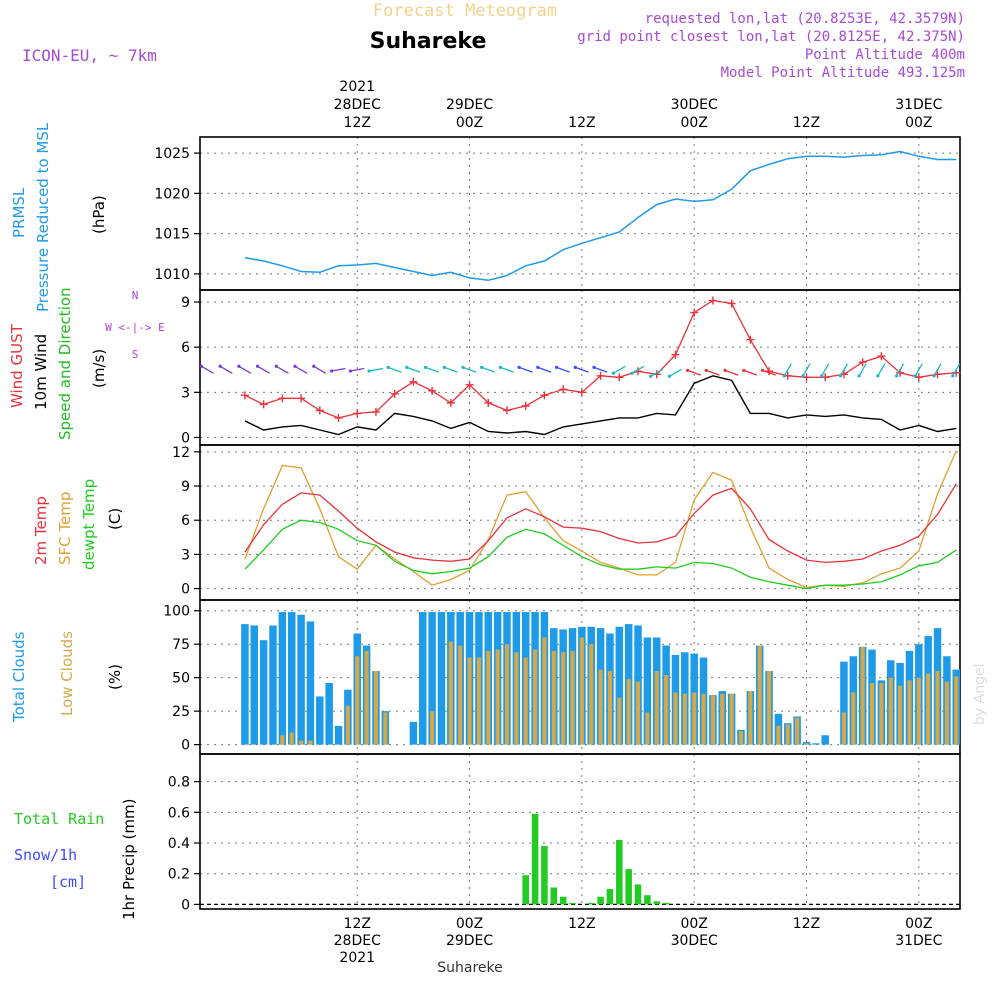  I want to click on top-time-label: 12Z, so click(806, 123).